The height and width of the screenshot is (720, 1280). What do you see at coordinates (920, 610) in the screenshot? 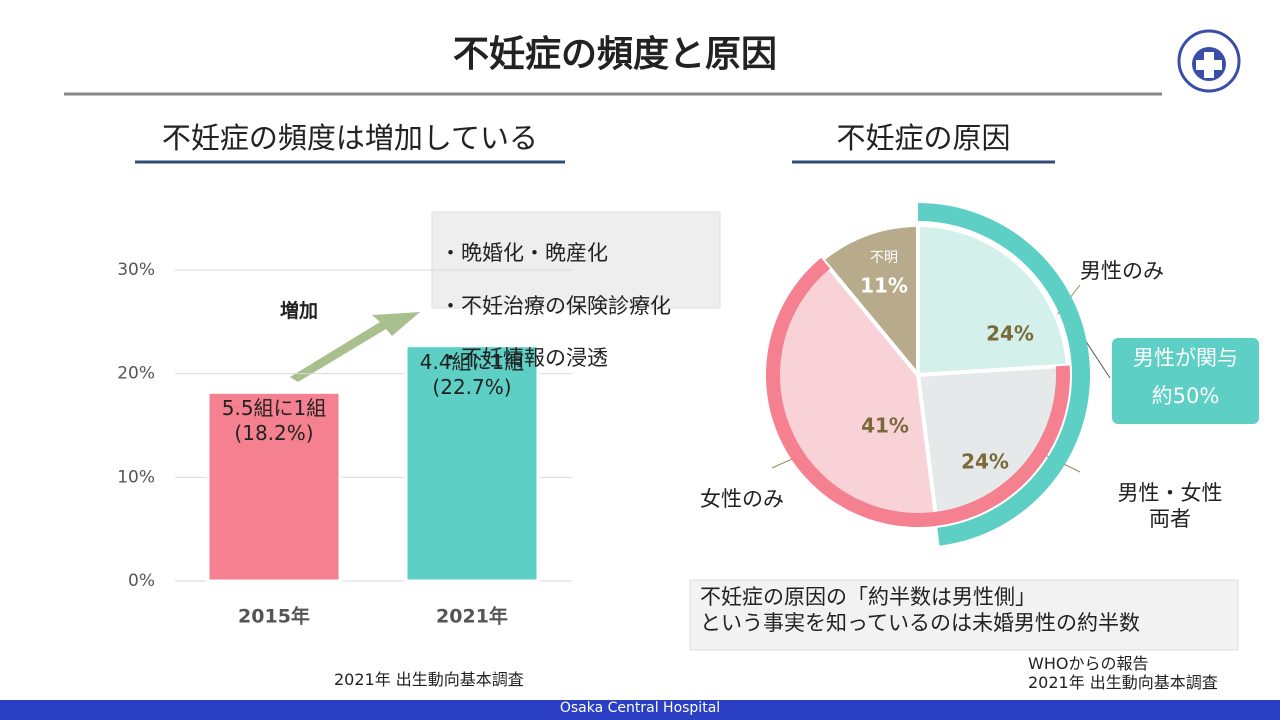
I see `note: 不妊症の原因の「約半数は男性側」 という事実を知っているのは未婚男性の約半数` at bounding box center [920, 610].